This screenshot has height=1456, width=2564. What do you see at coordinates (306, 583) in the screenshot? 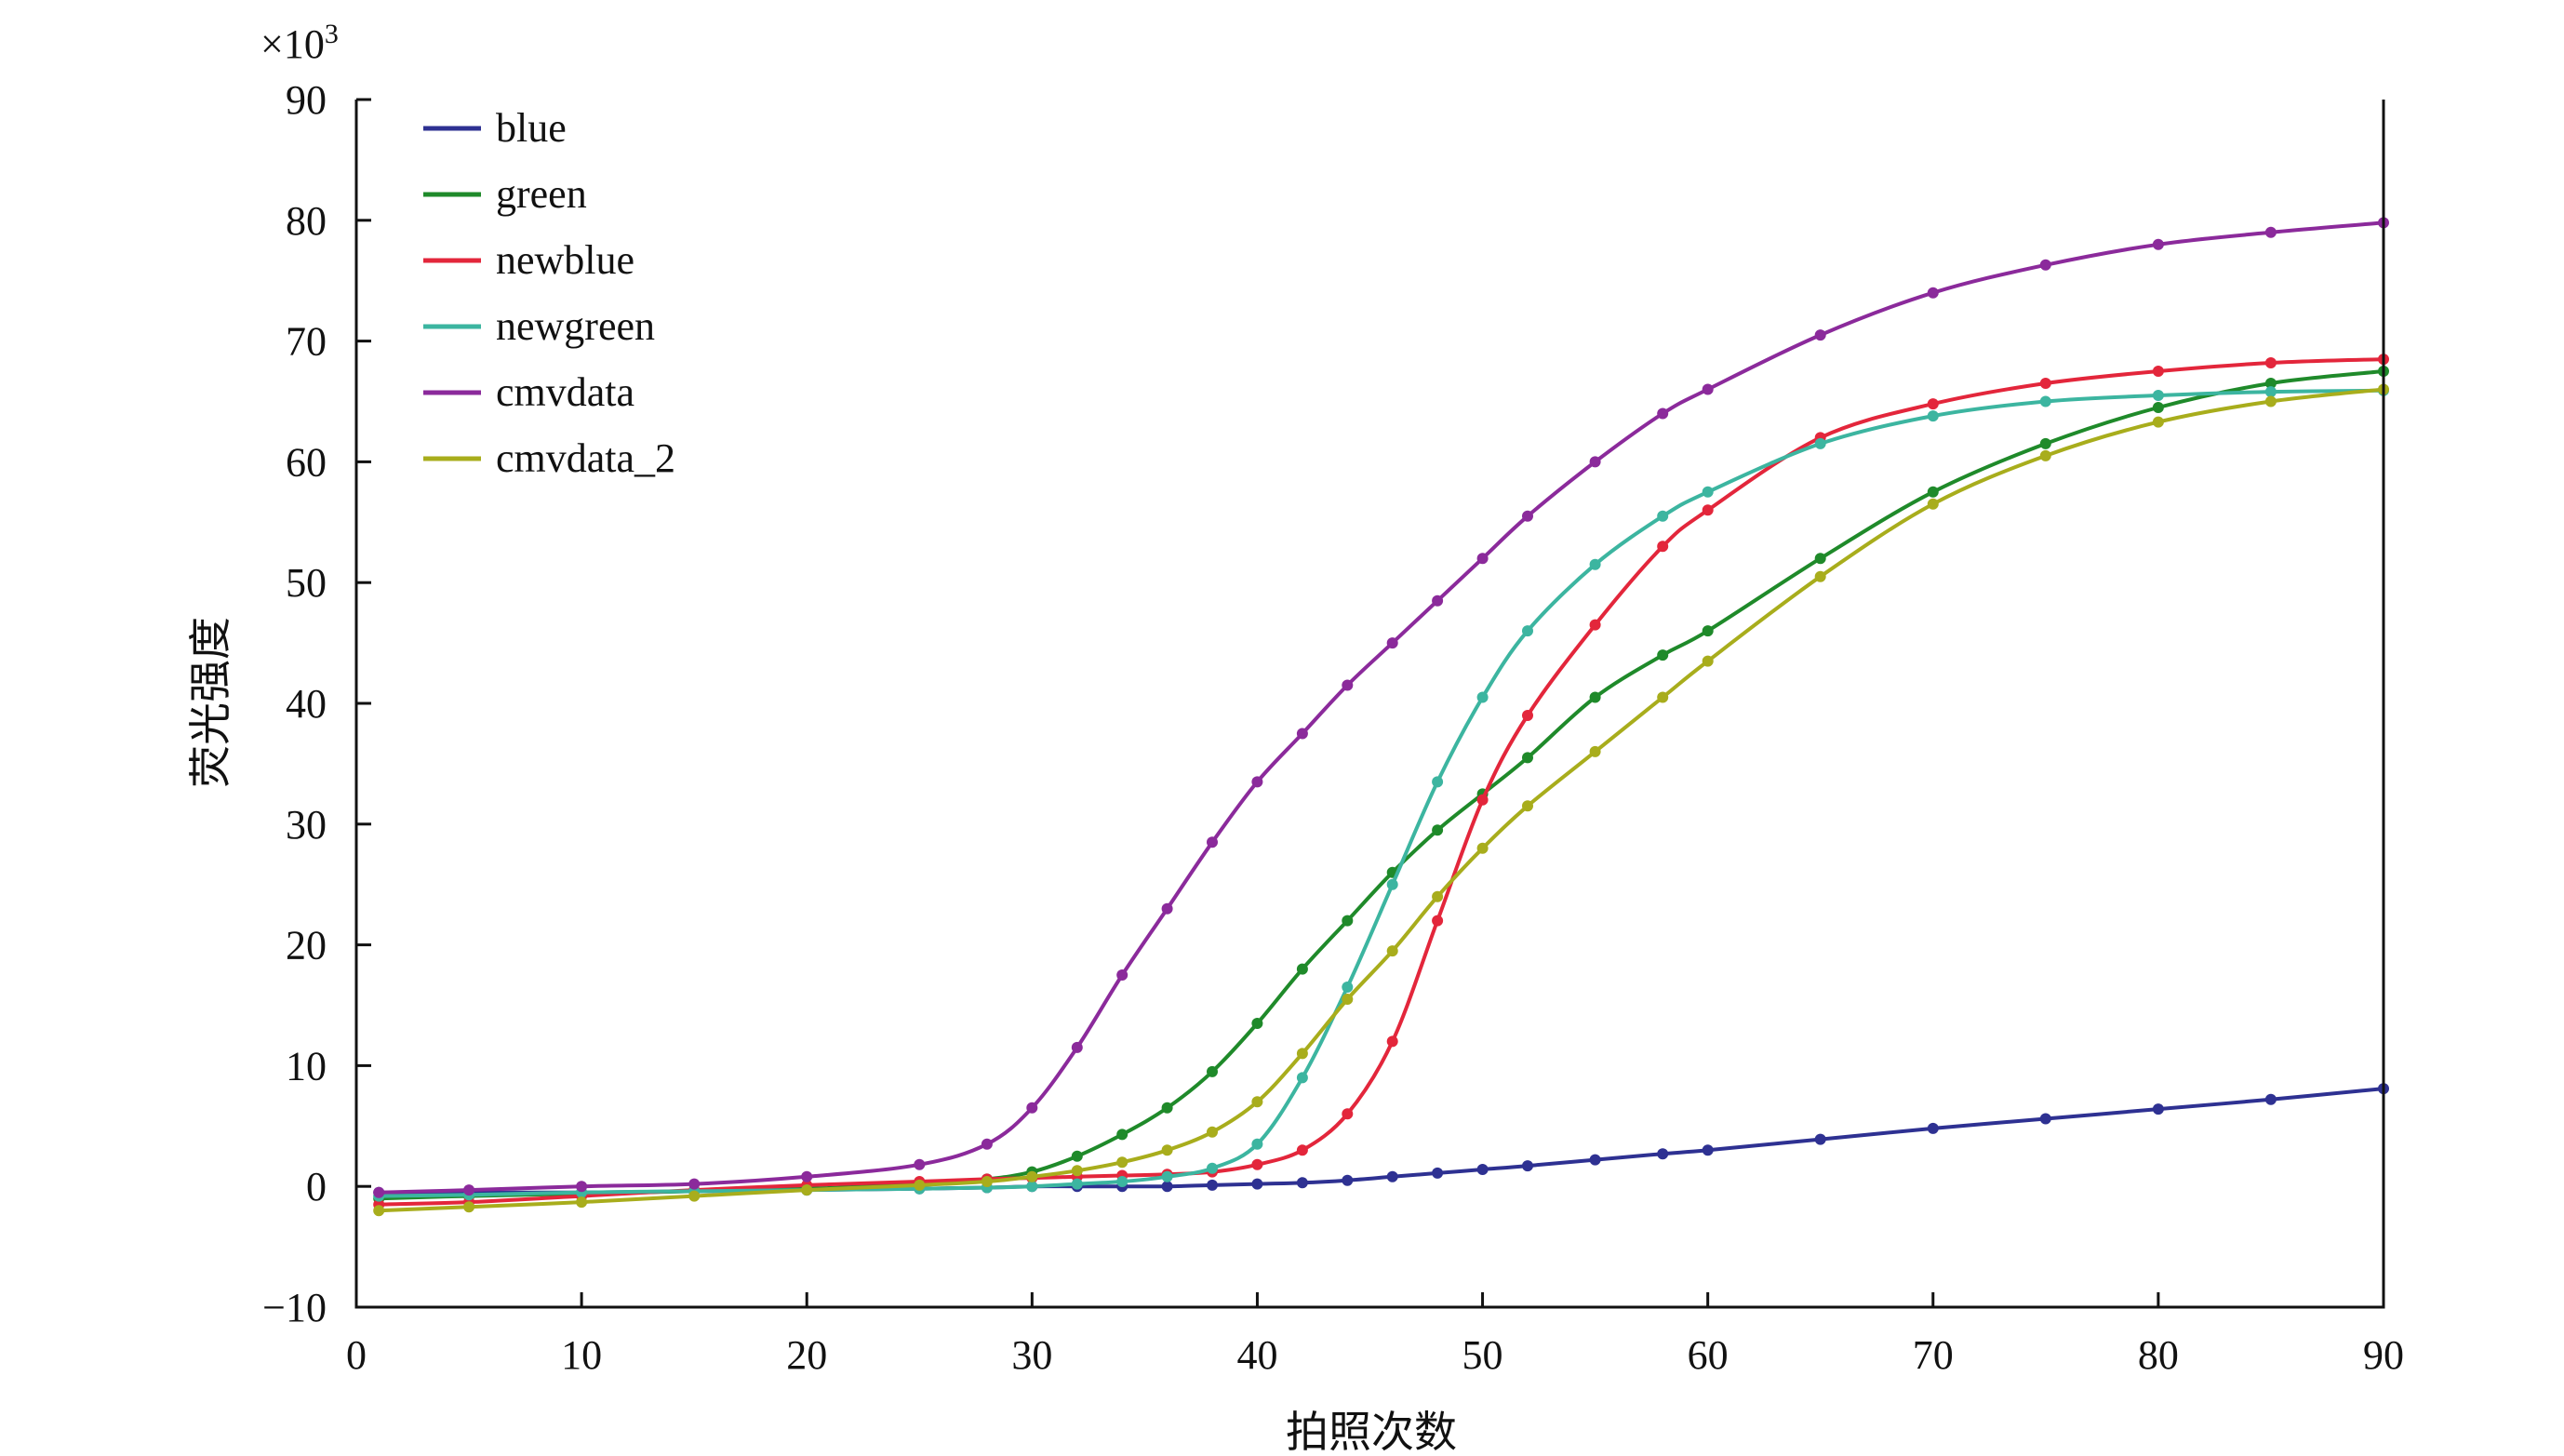
I see `y-tick-label: 50` at bounding box center [306, 583].